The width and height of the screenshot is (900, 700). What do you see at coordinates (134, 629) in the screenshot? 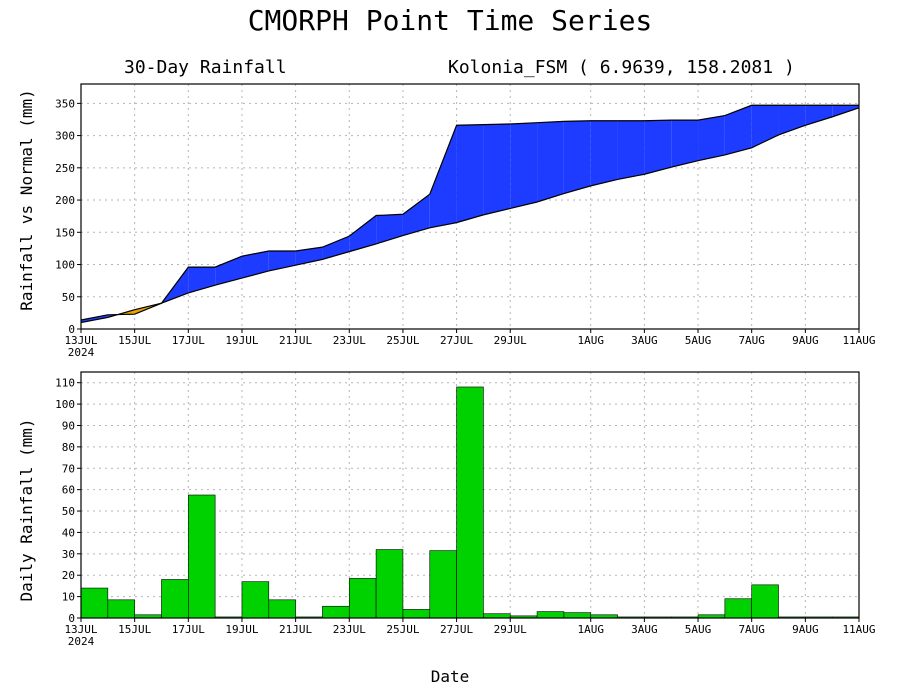
I see `bottom-panel-x-tick-label: 15JUL` at bounding box center [134, 629].